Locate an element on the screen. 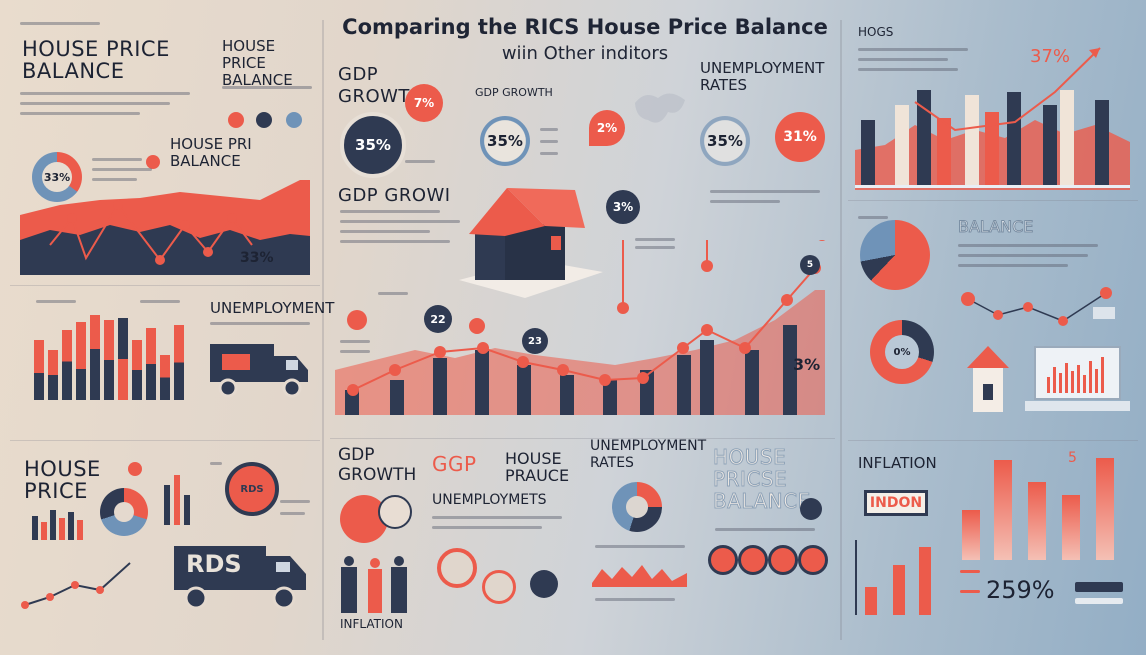 This screenshot has width=1146, height=655. donut-chart-unemployment is located at coordinates (637, 507).